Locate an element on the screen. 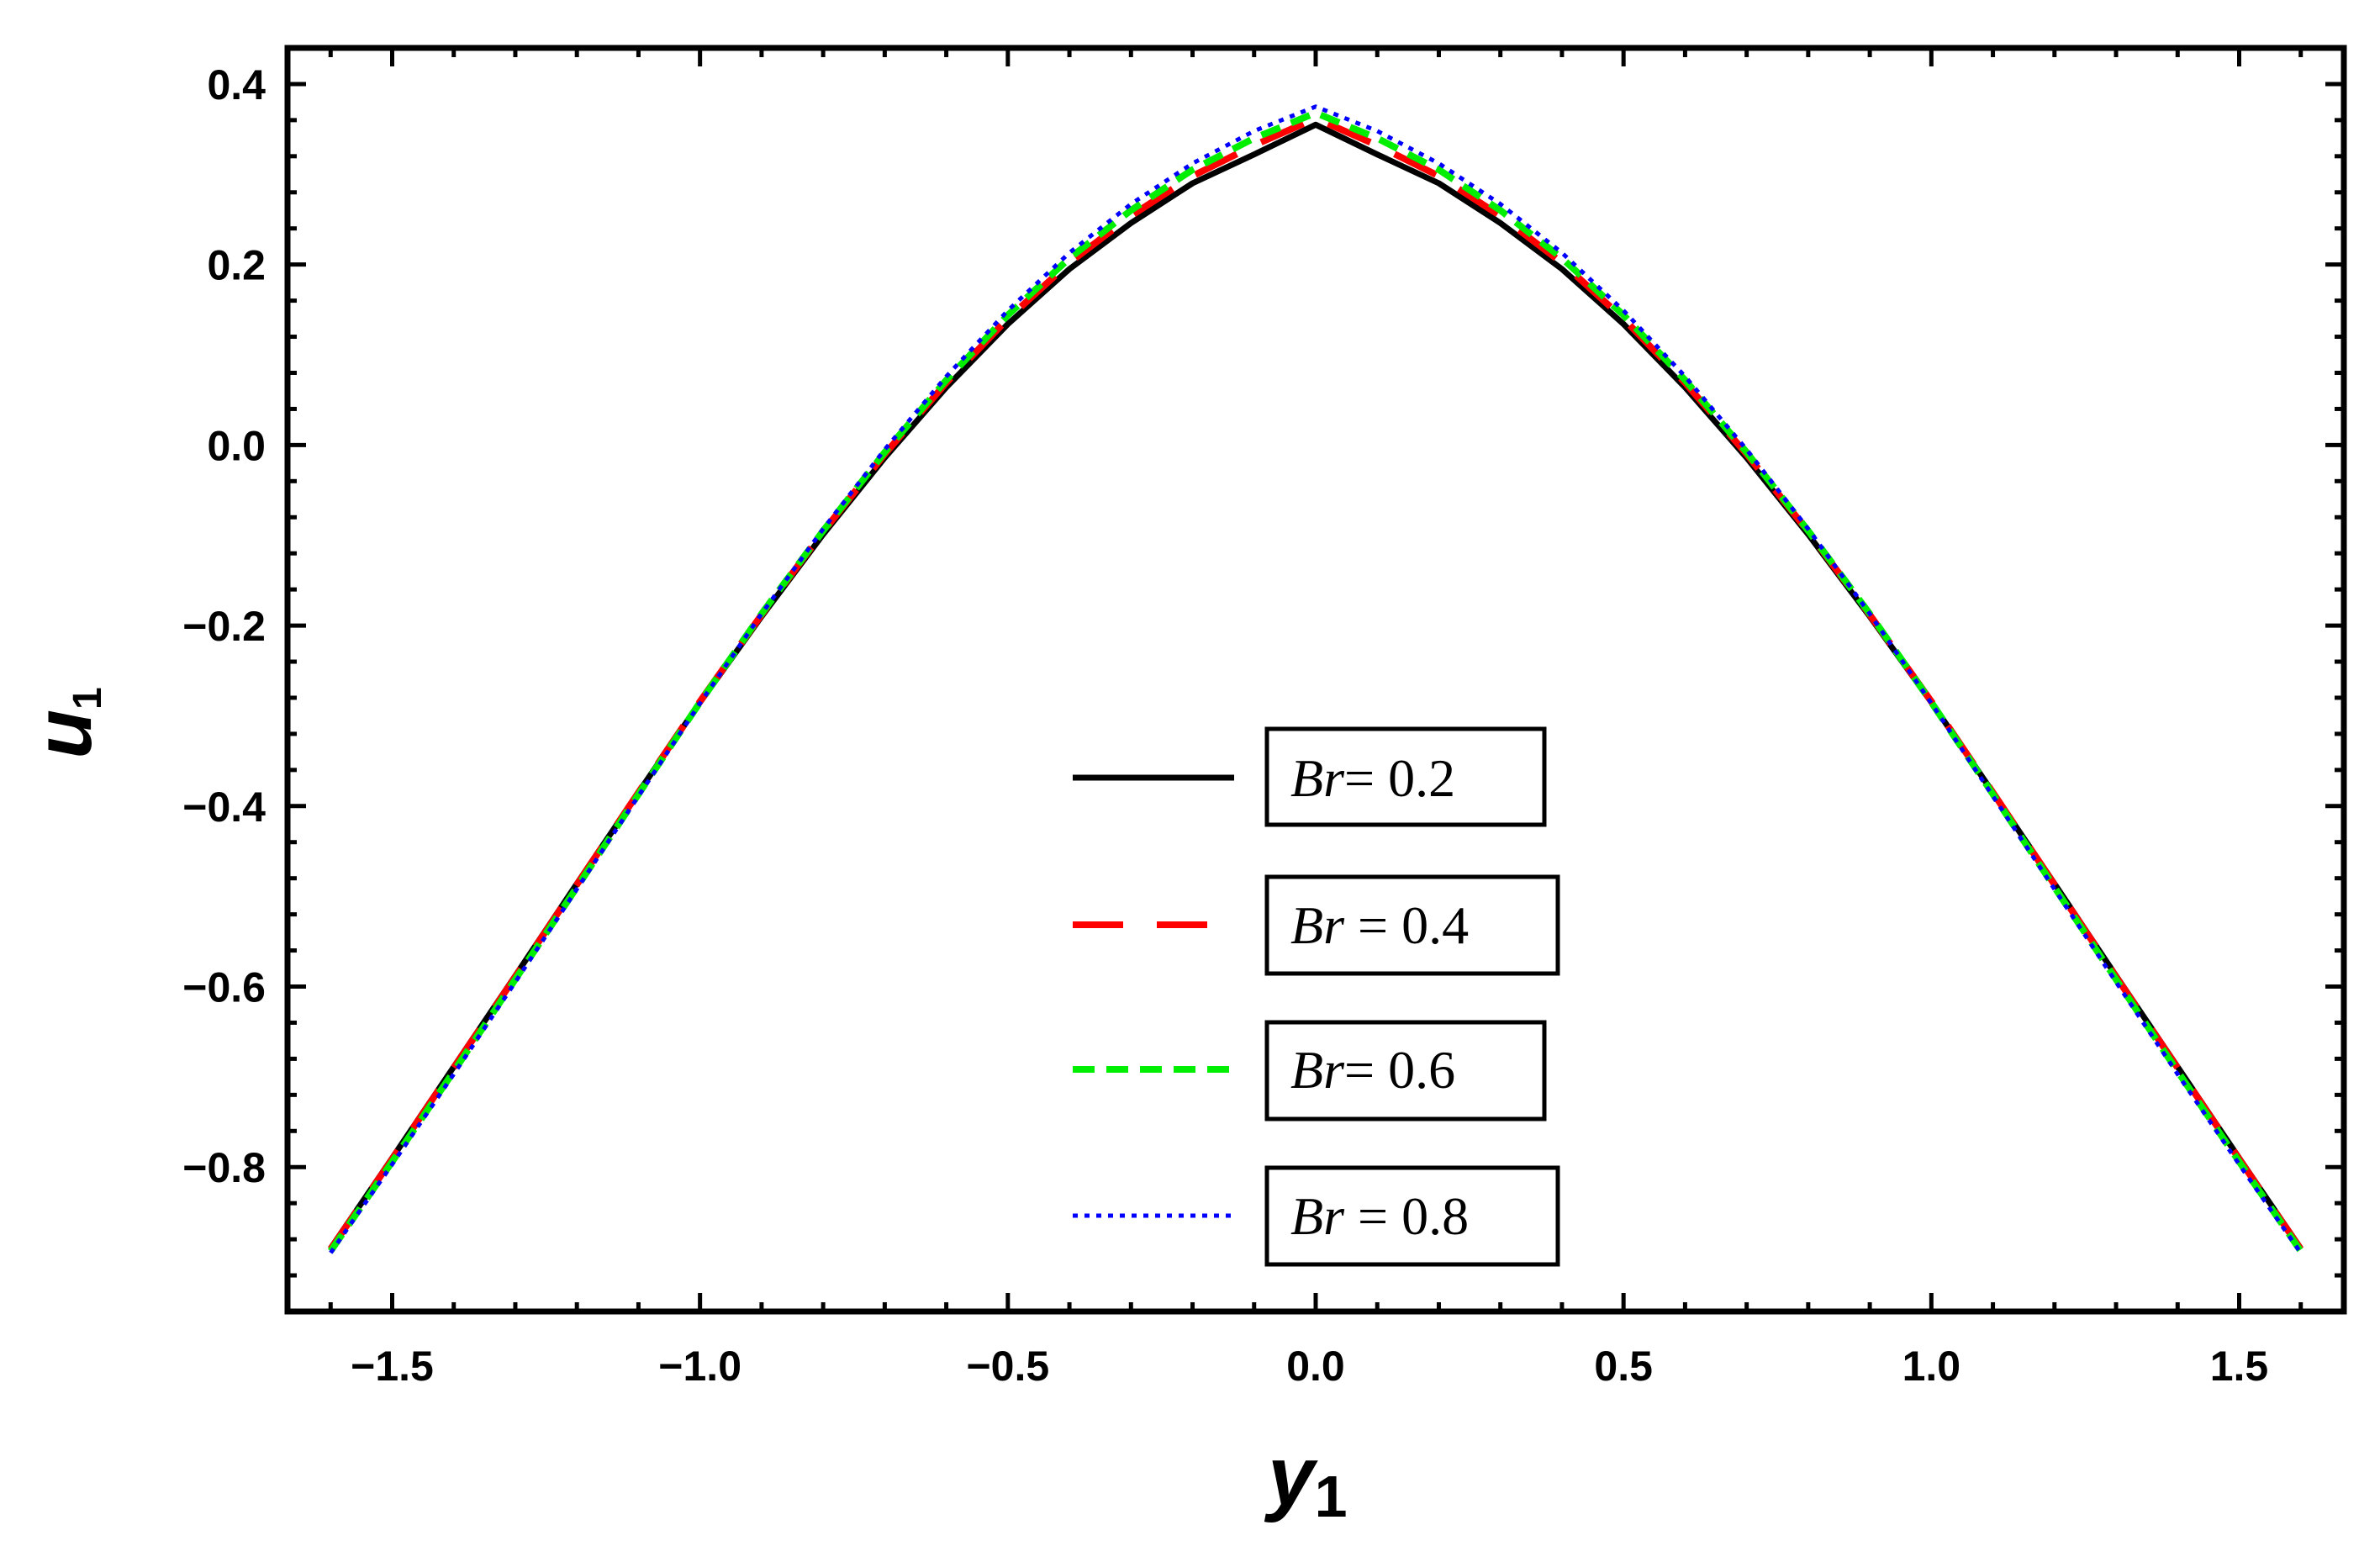 The image size is (2380, 1541). y-tick-label: 0.0 is located at coordinates (236, 445).